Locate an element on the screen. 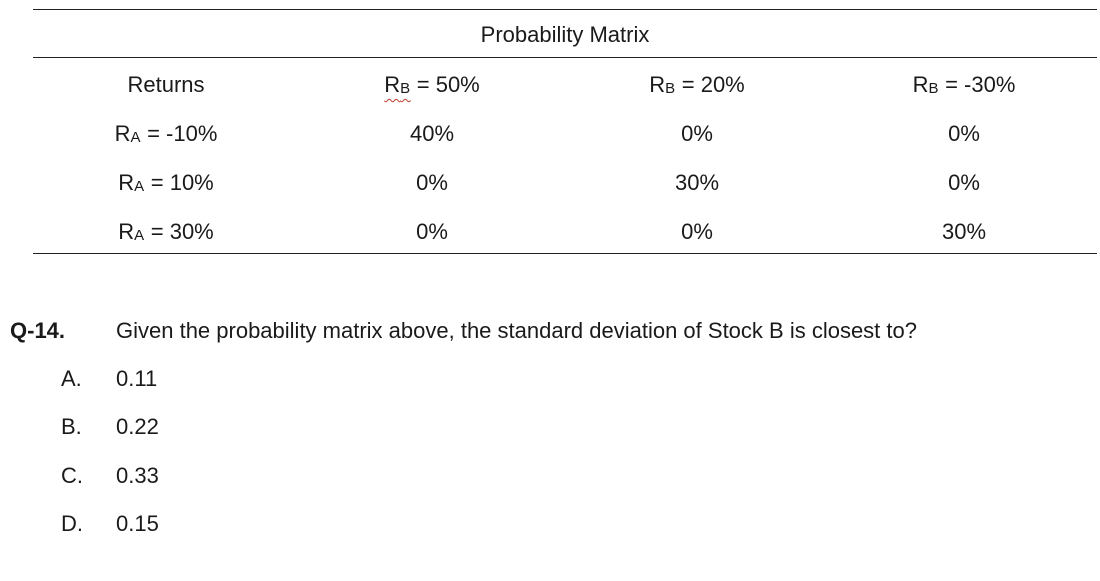  answer-option-a: A. 0.11 is located at coordinates (200, 379).